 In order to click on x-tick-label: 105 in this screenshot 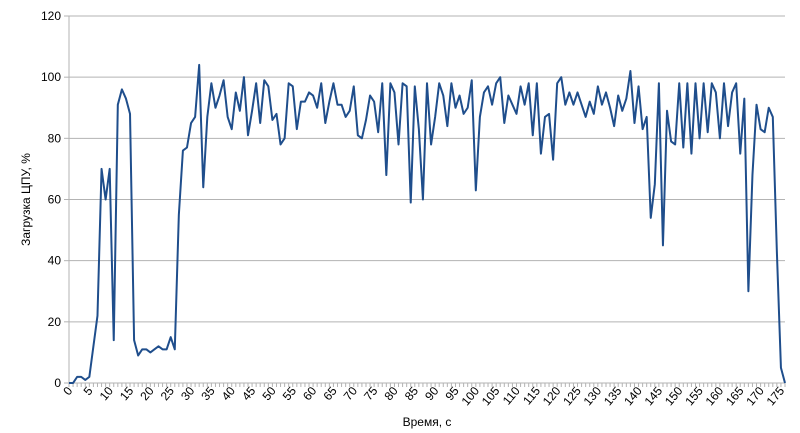, I will do `click(491, 396)`.